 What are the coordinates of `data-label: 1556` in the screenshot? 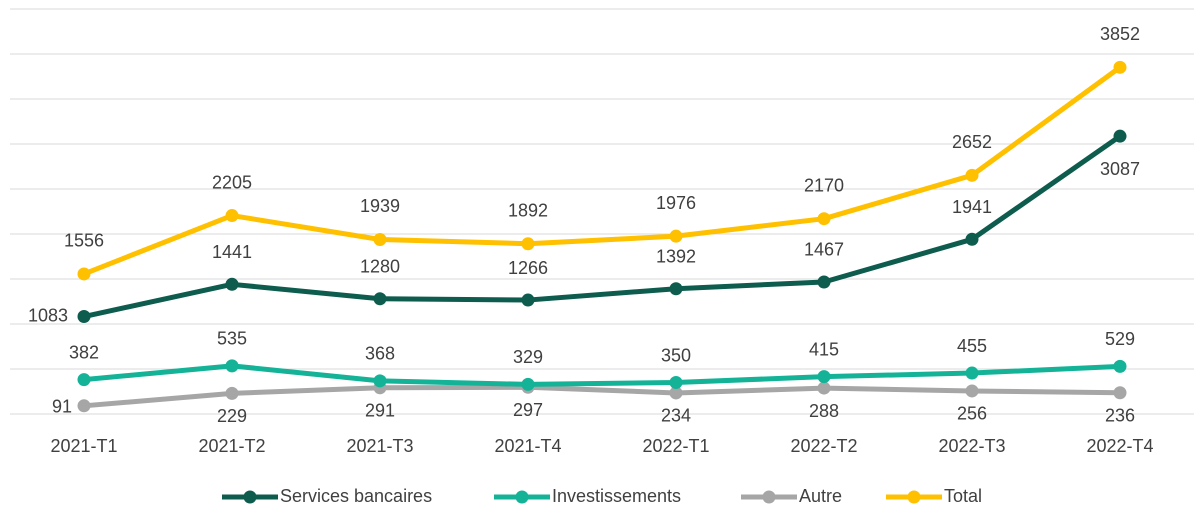 It's located at (84, 241).